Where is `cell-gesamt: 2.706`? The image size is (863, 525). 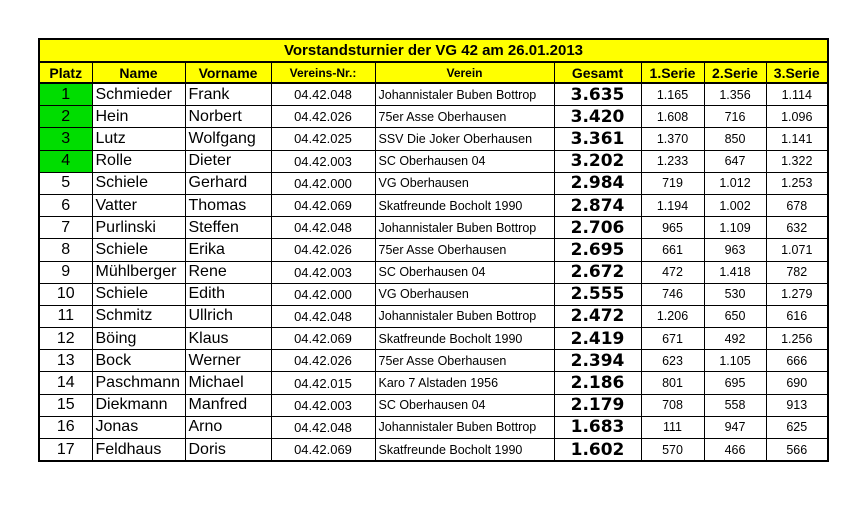
cell-gesamt: 2.706 is located at coordinates (597, 228).